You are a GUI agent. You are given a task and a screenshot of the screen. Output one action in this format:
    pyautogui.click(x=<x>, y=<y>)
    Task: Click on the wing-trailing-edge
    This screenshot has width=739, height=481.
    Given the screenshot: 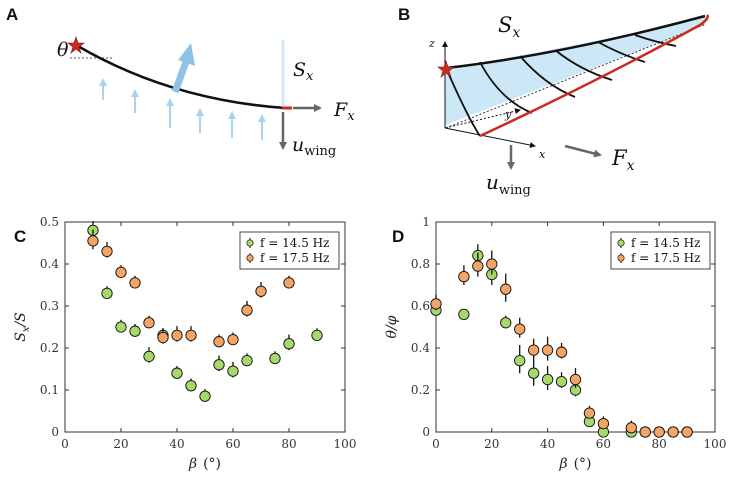 What is the action you would take?
    pyautogui.click(x=594, y=76)
    